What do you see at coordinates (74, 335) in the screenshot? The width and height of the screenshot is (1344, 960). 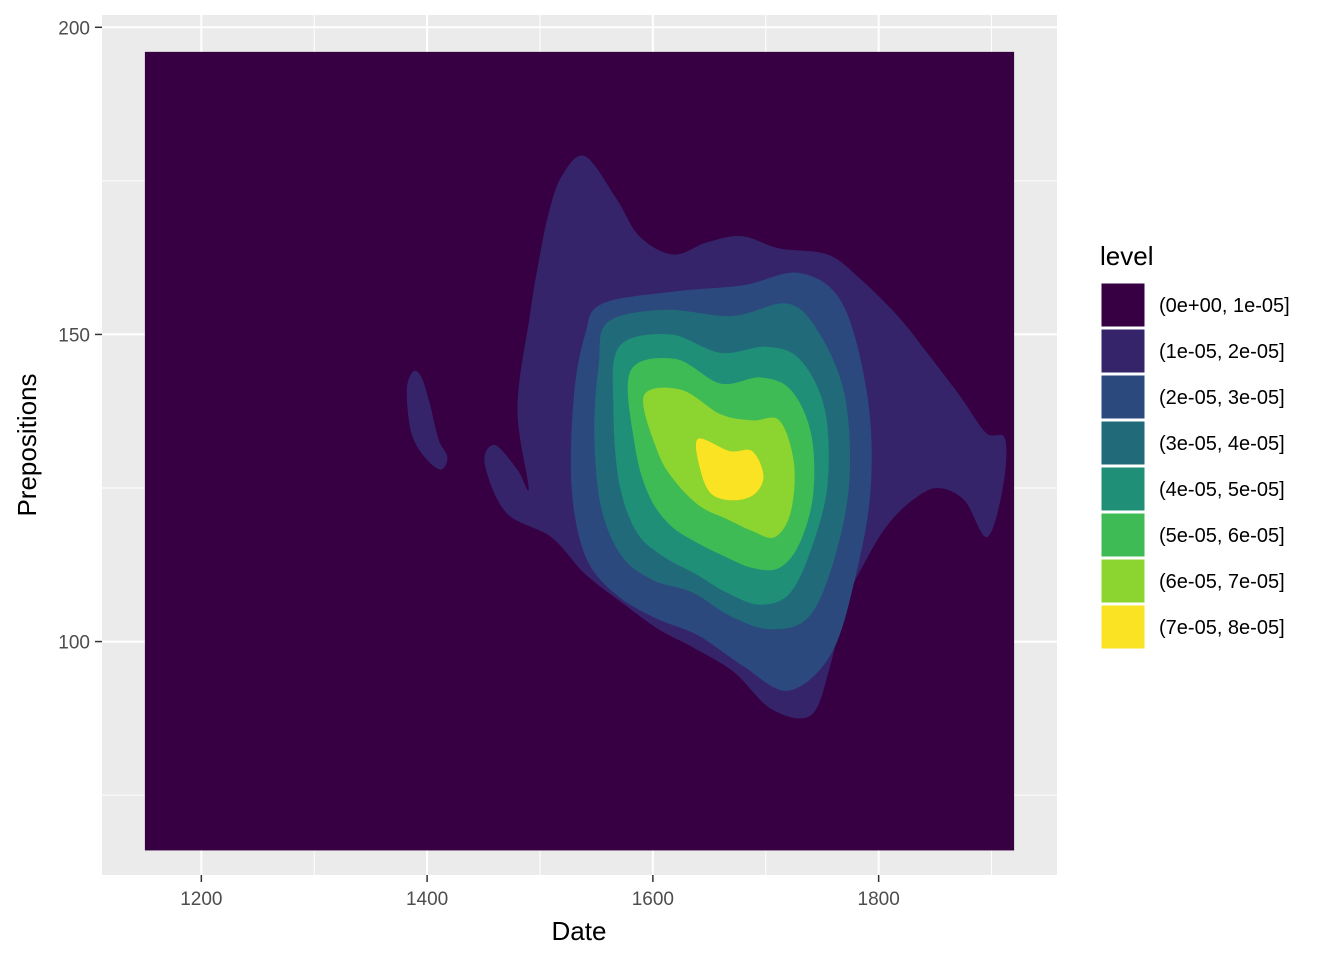 I see `y-tick-label: 150` at bounding box center [74, 335].